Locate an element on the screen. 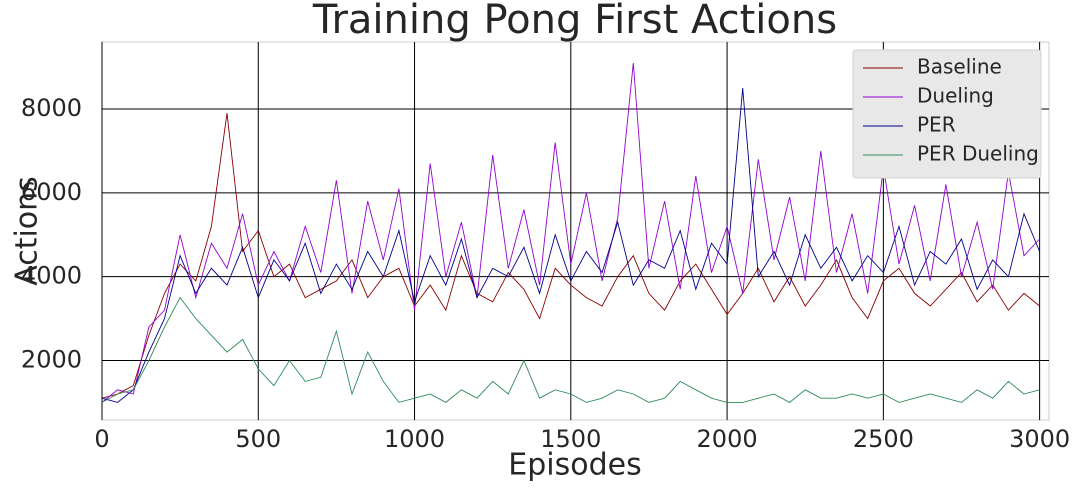  x-axis-label: Episodes is located at coordinates (574, 465).